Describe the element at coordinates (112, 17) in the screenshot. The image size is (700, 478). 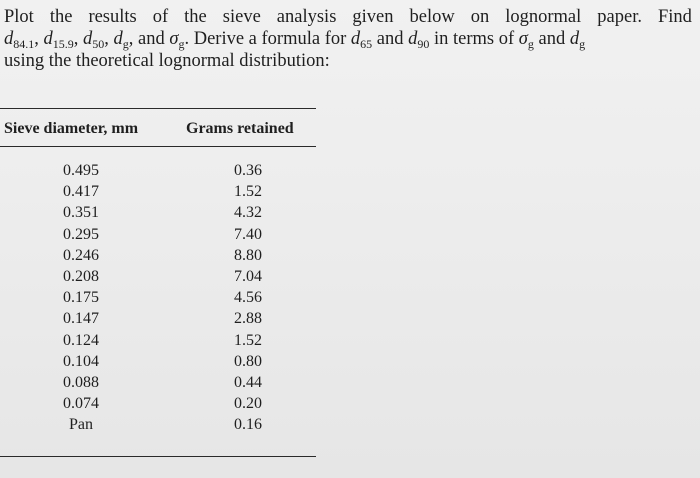
I see `problem-word: results` at that location.